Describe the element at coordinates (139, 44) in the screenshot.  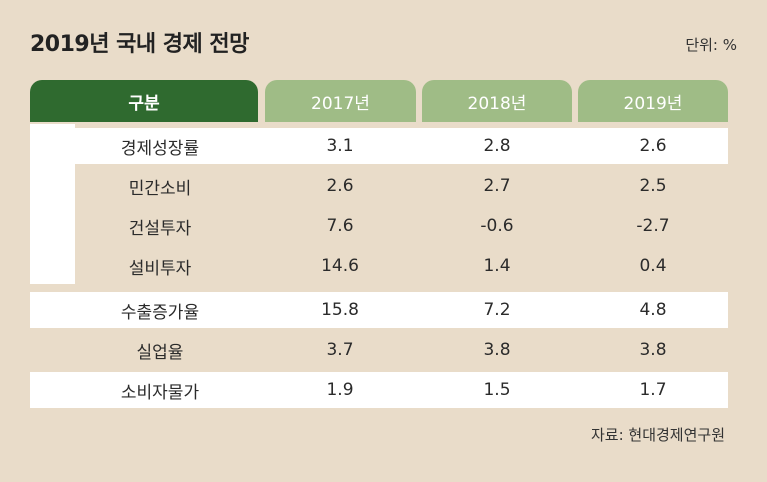
I see `chart-title: 2019년 국내 경제 전망` at that location.